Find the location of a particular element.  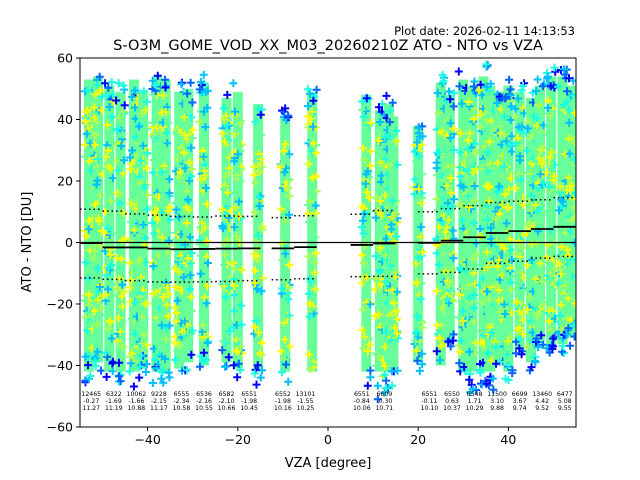

bin-count-label: 6551 is located at coordinates (249, 394).